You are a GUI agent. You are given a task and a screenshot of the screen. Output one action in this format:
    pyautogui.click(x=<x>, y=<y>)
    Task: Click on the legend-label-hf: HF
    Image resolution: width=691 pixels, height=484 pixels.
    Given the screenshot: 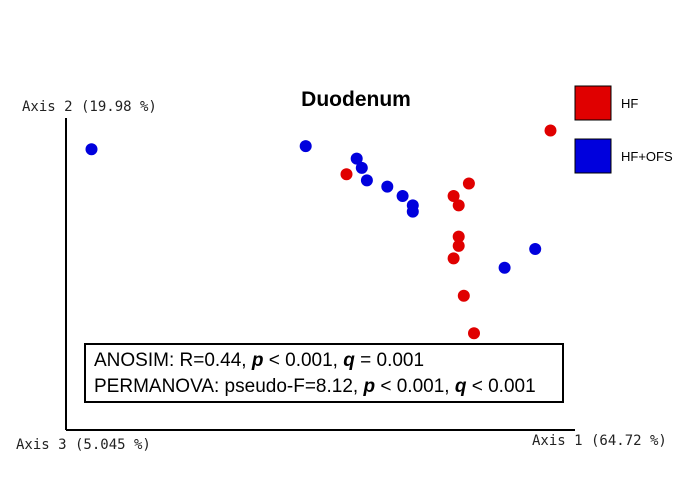 What is the action you would take?
    pyautogui.click(x=629, y=103)
    